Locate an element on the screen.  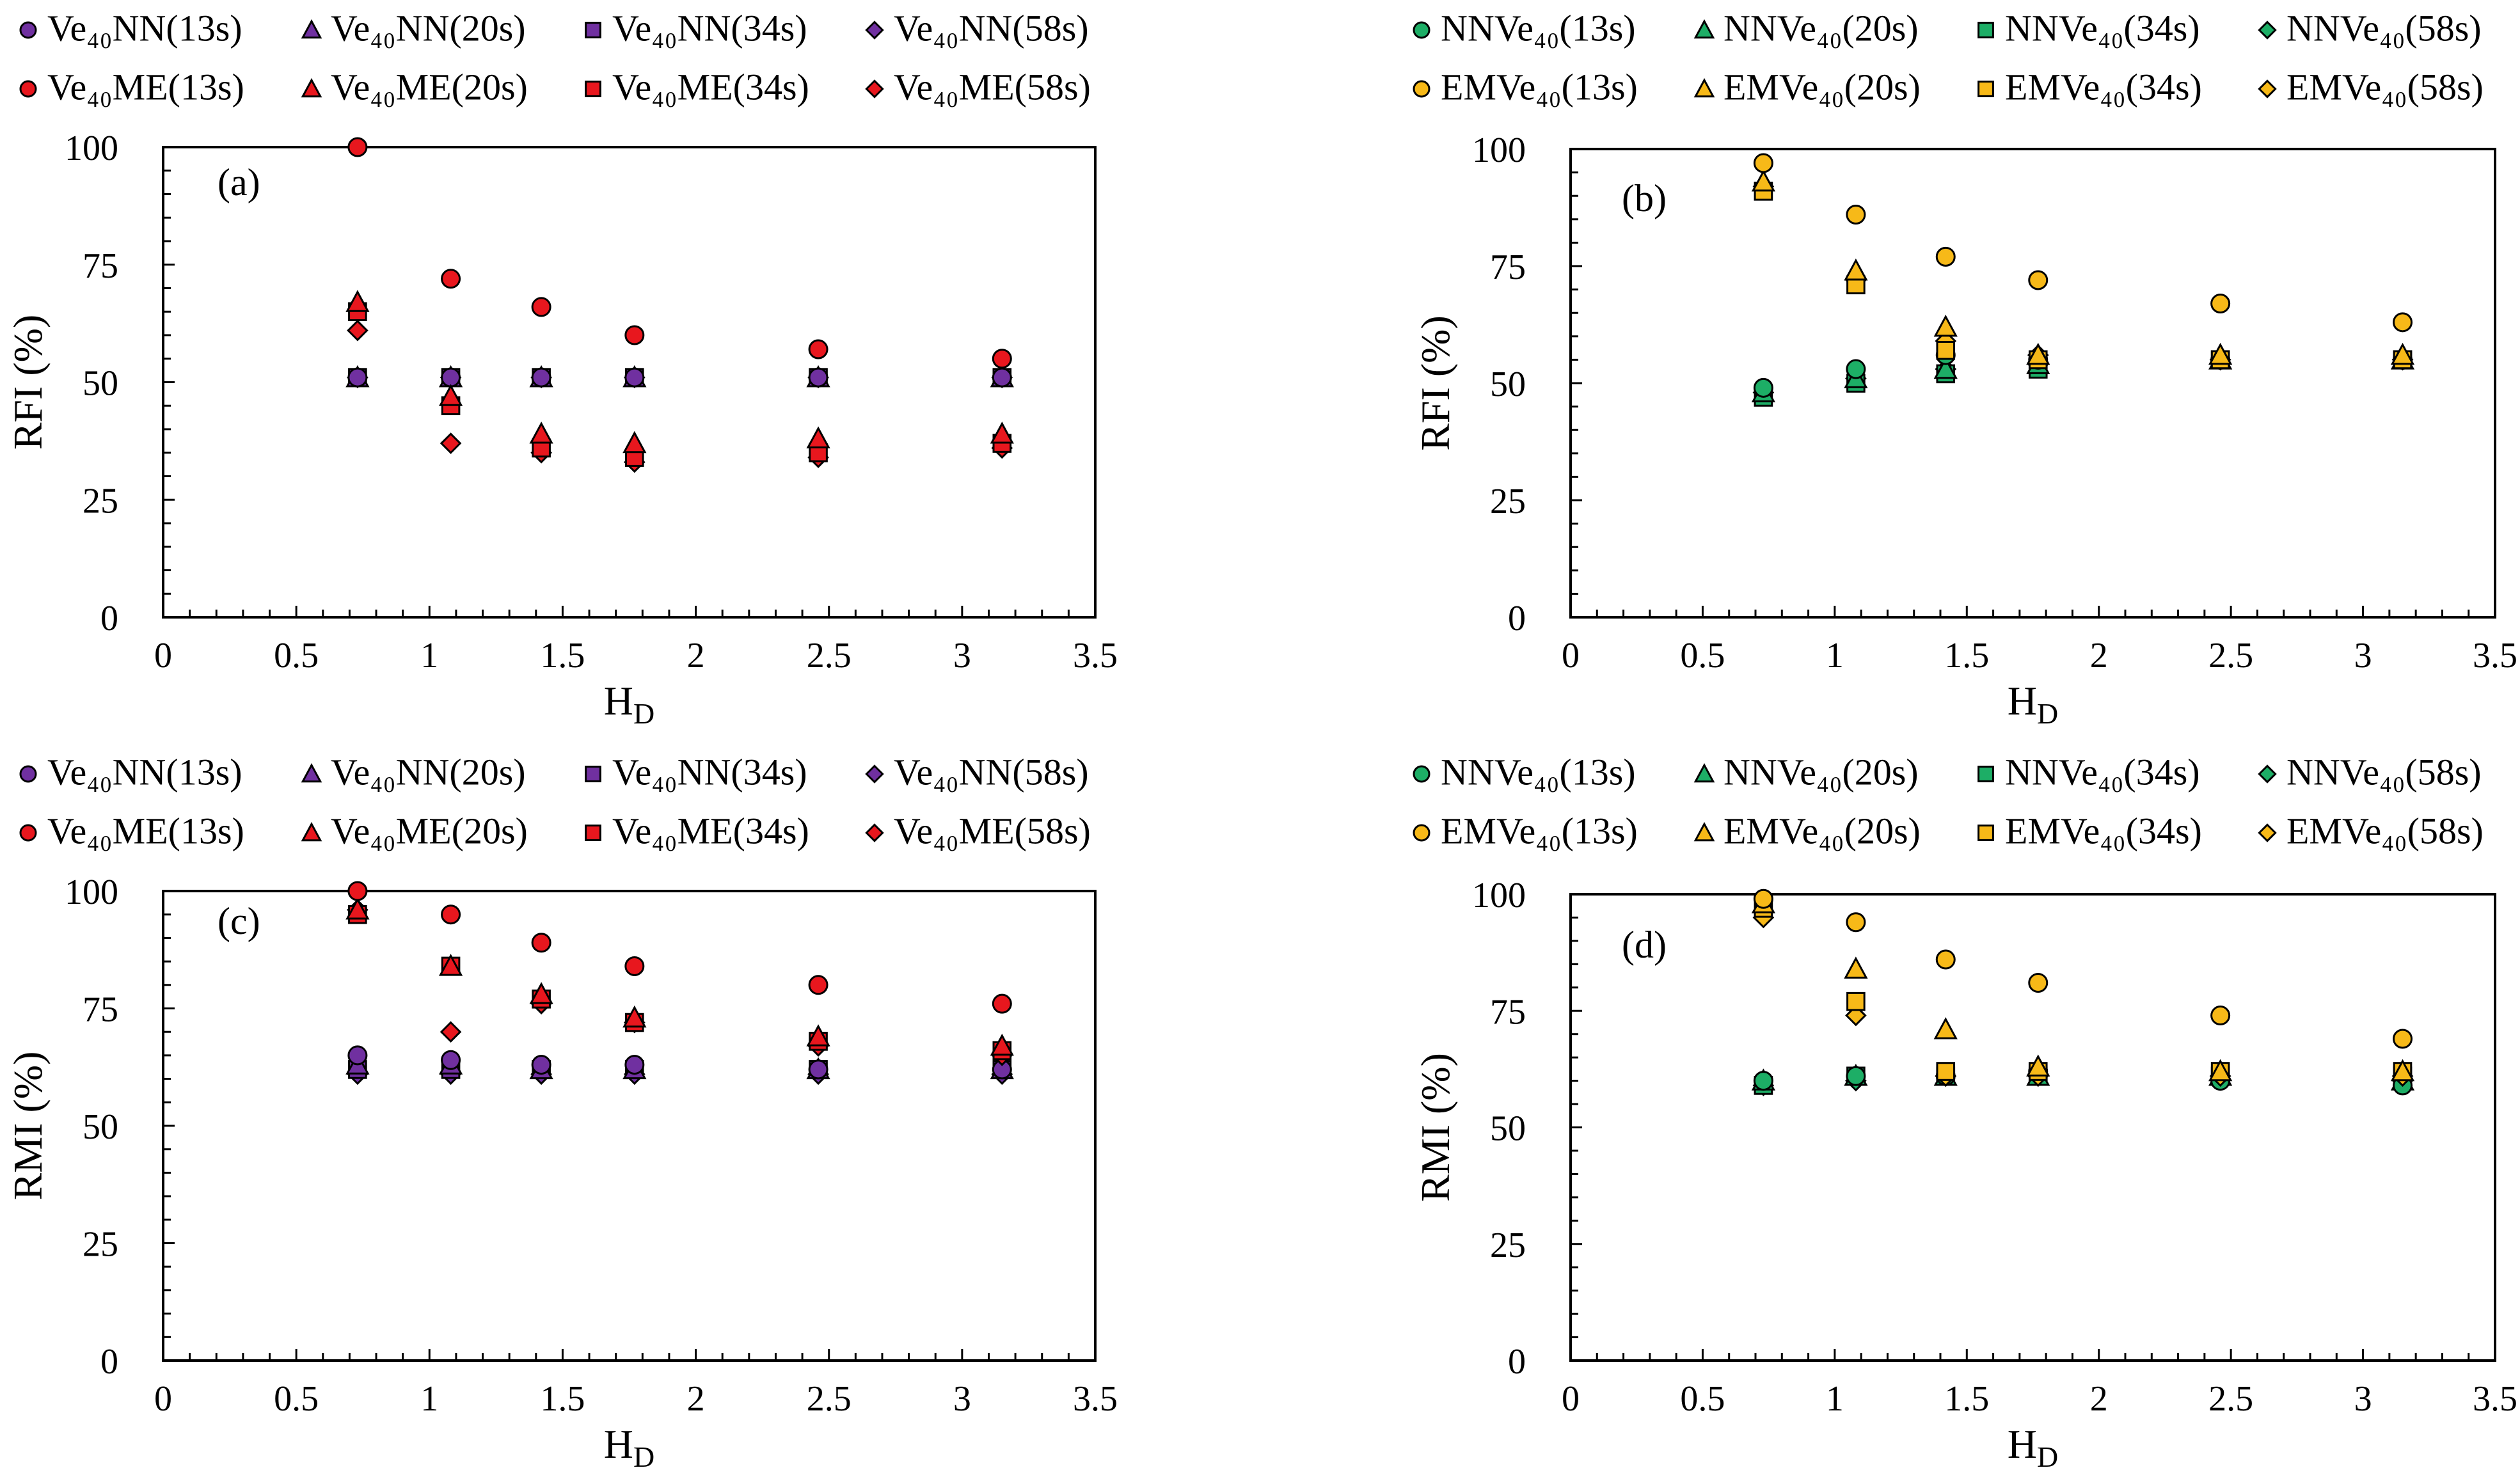
legend-label: EMVe₄₀(20s) is located at coordinates (1822, 86).